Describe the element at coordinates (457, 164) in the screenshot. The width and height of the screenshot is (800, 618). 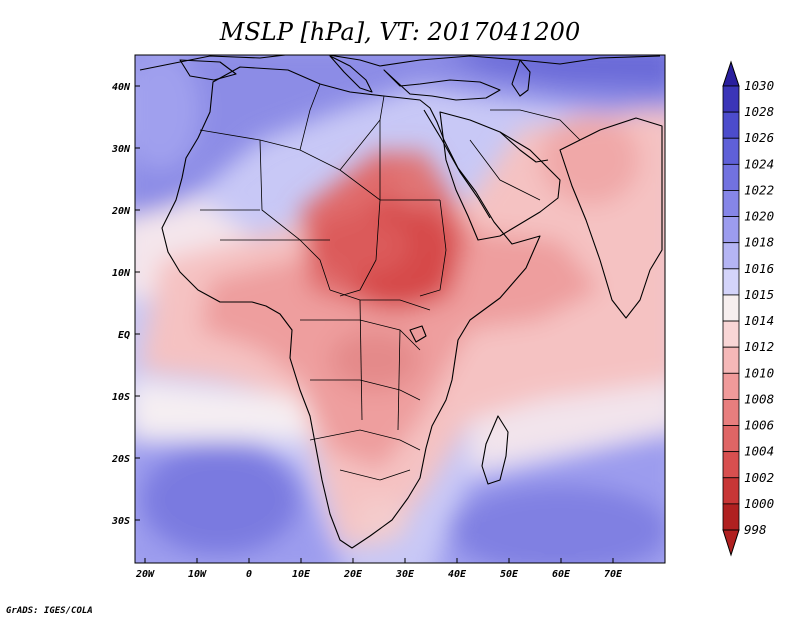
I see `red-sea-outline` at that location.